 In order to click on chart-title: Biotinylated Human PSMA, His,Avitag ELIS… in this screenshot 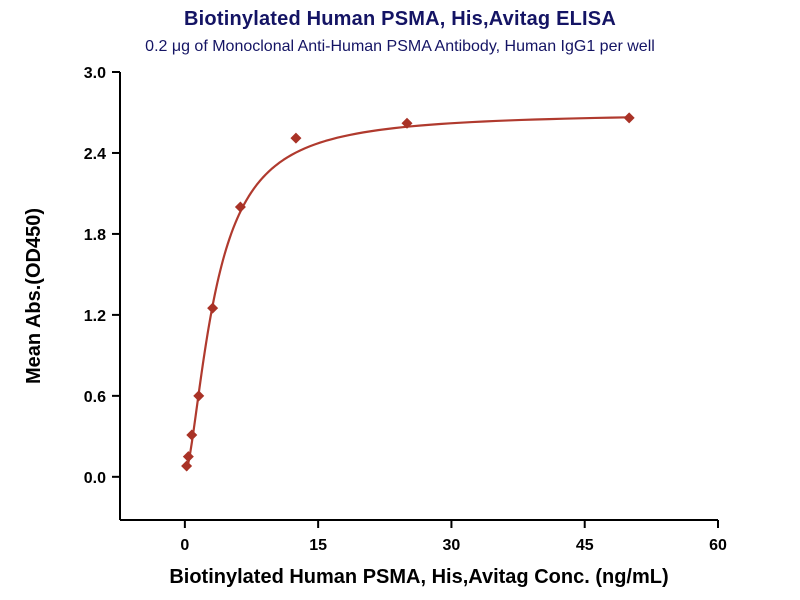, I will do `click(400, 19)`.